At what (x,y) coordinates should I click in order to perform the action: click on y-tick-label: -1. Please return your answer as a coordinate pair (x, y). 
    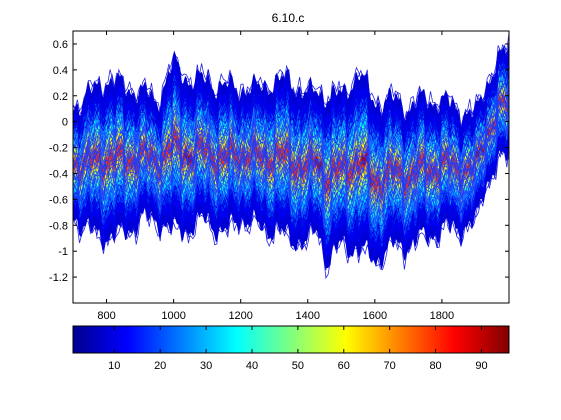
    Looking at the image, I should click on (63, 252).